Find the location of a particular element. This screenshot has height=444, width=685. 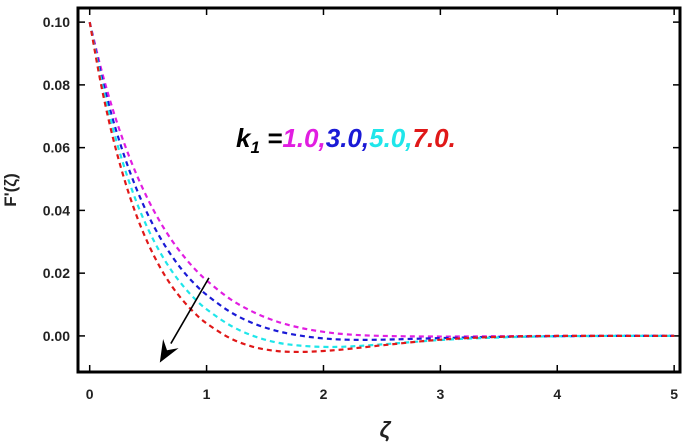

arrow-head is located at coordinates (169, 351).